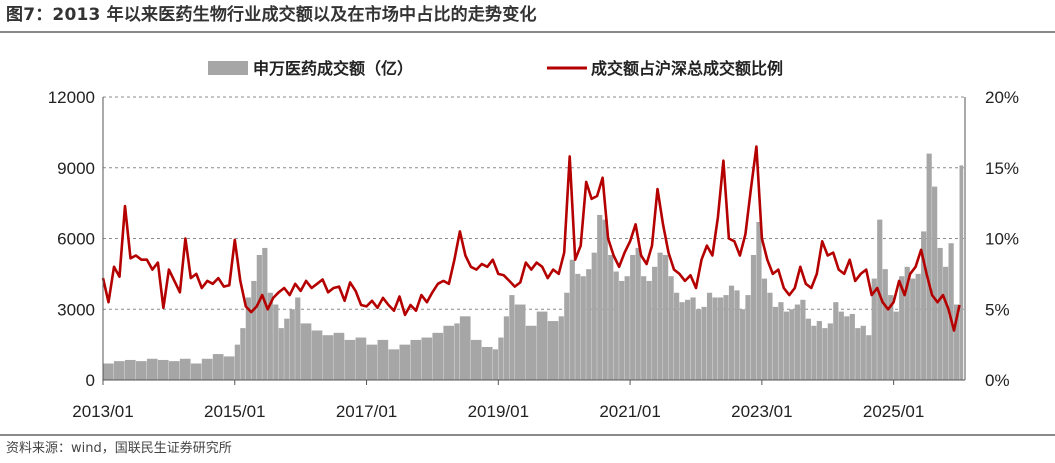 This screenshot has height=463, width=1055. I want to click on source-note: 资料来源：wind，国联民生证券研究所, so click(119, 448).